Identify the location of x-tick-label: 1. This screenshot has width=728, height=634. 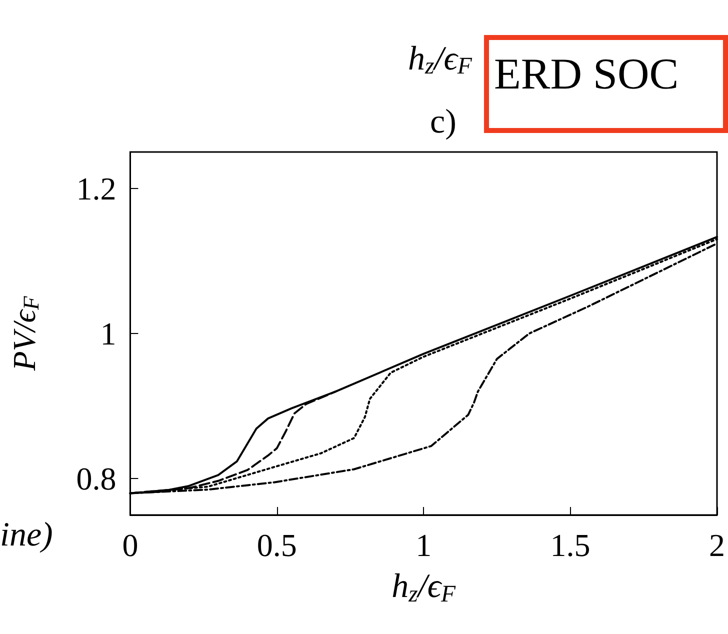
(424, 545).